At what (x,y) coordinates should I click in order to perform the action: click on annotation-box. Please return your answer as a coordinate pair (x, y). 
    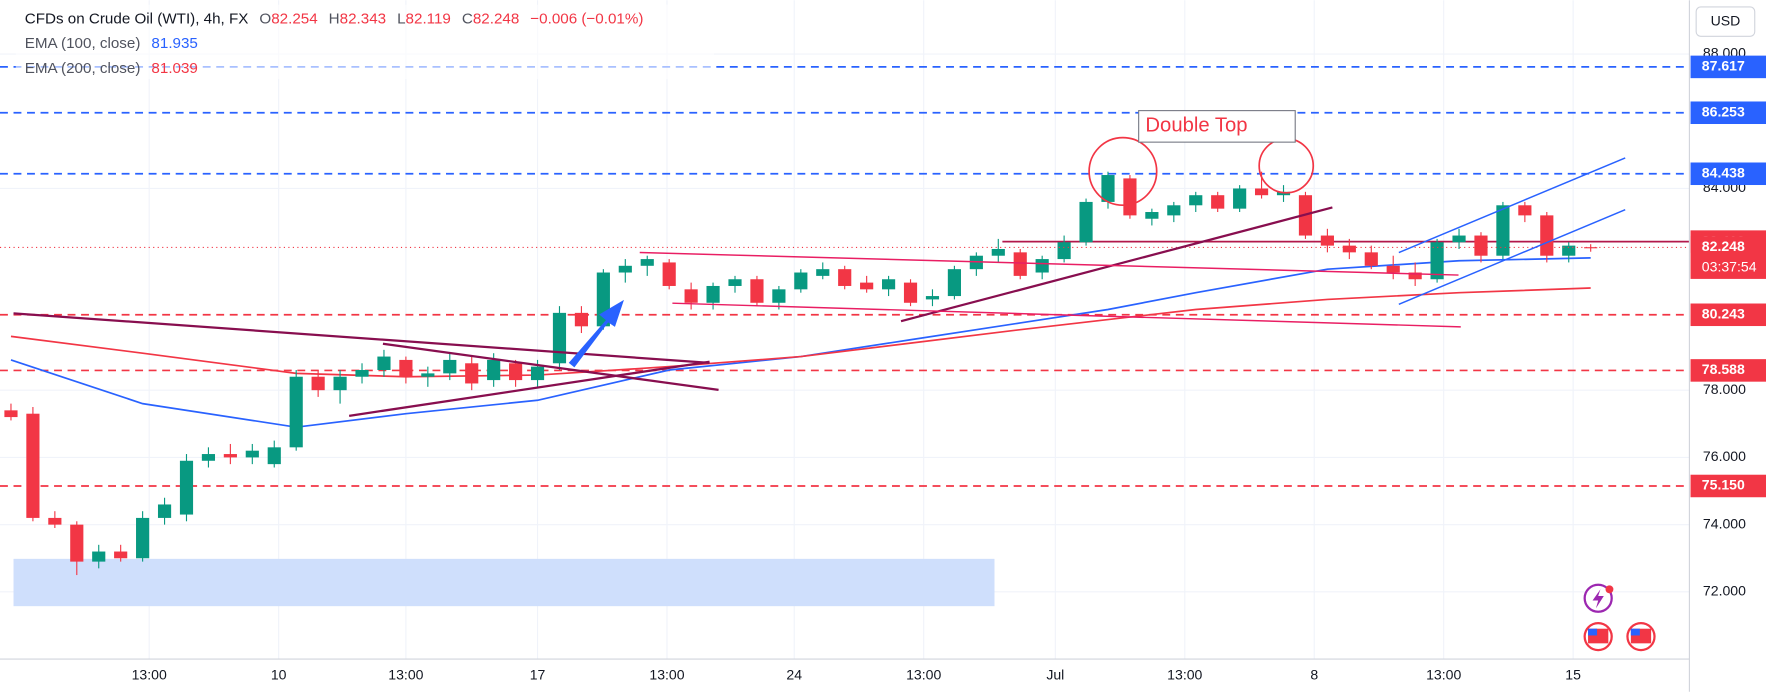
    Looking at the image, I should click on (1217, 126).